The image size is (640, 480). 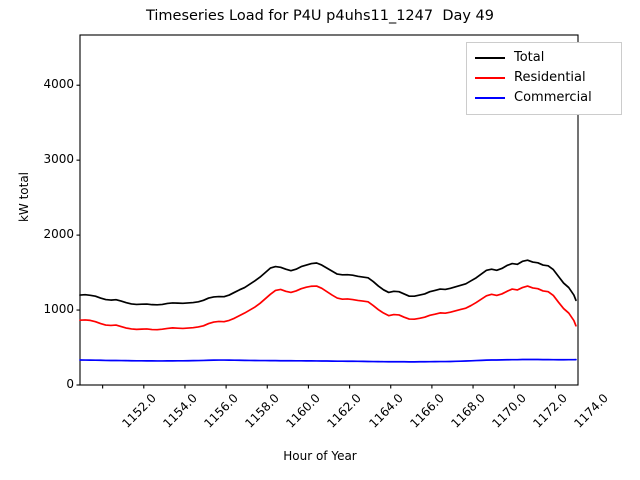 I want to click on y-tick-label: 0, so click(x=70, y=384).